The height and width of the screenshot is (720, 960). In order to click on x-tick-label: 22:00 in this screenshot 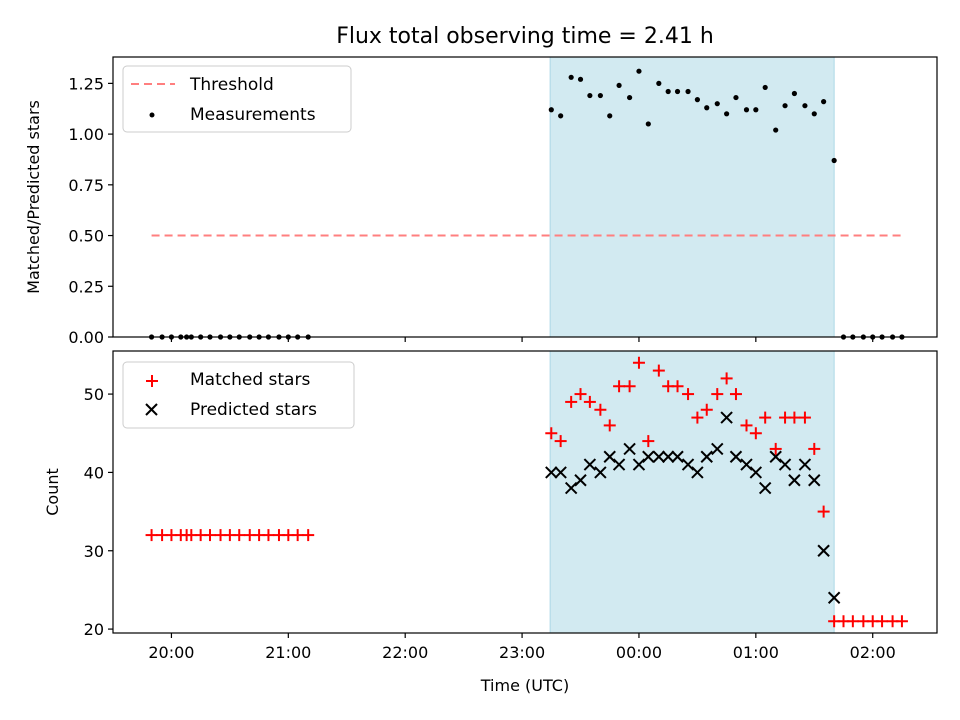, I will do `click(405, 652)`.